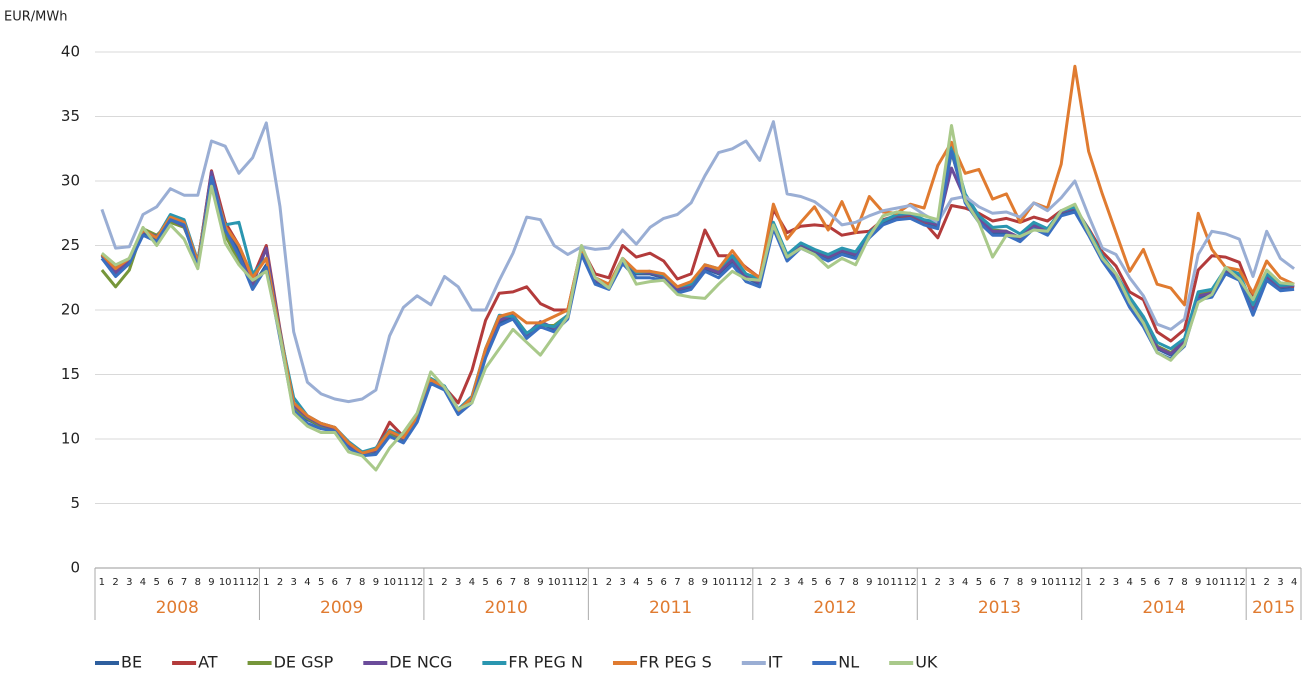 The image size is (1306, 674). I want to click on legend-label: NL, so click(848, 662).